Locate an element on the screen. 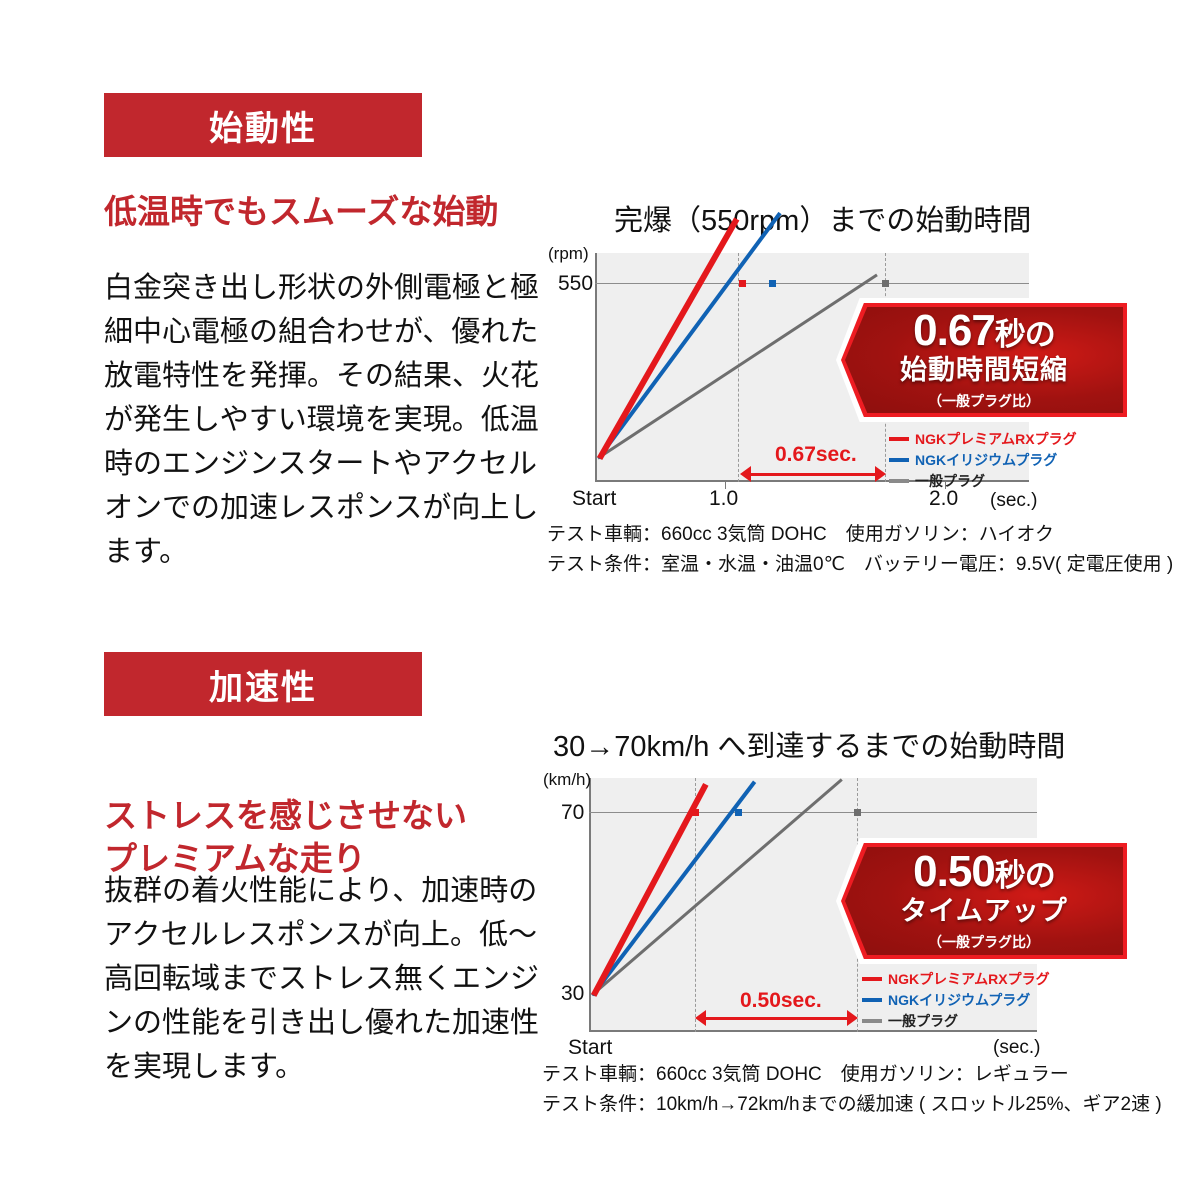 This screenshot has height=1200, width=1200. chart-2-arrow-head-left is located at coordinates (700, 1018).